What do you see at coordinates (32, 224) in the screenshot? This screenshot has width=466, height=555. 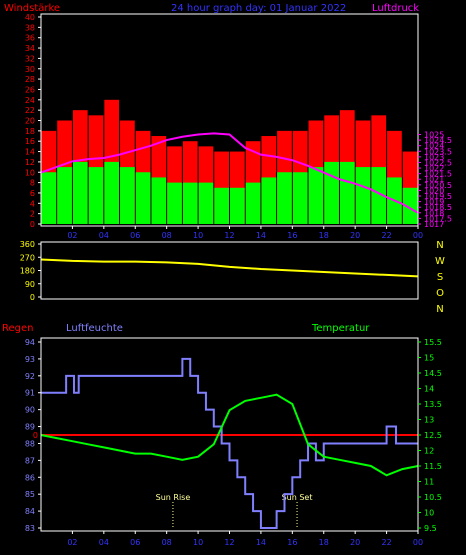 I see `wind-tick-label: 0` at bounding box center [32, 224].